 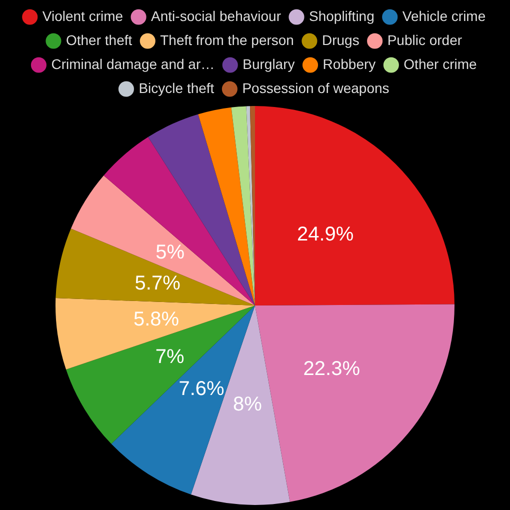 I want to click on data-label: 24.9%, so click(x=325, y=234).